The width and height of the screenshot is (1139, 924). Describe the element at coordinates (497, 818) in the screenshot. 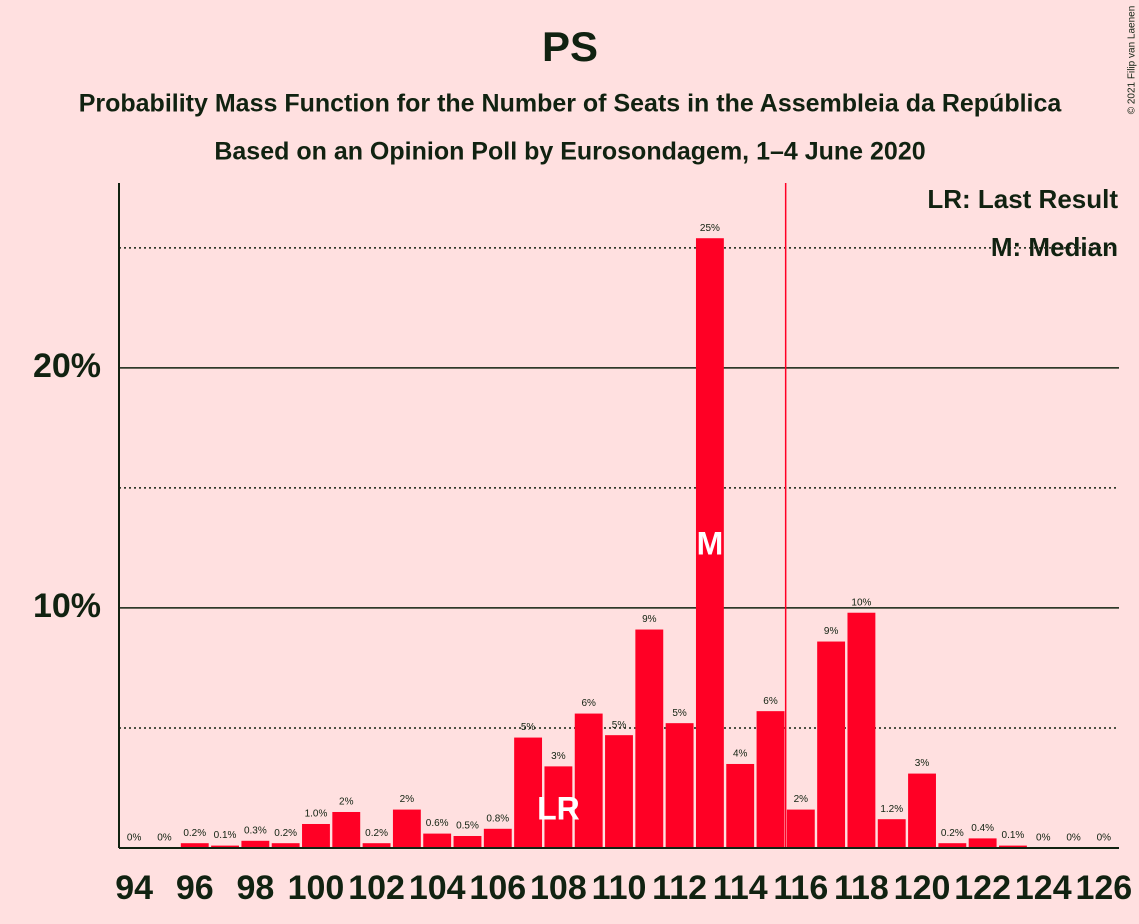

I see `value-label: 0.8%` at that location.